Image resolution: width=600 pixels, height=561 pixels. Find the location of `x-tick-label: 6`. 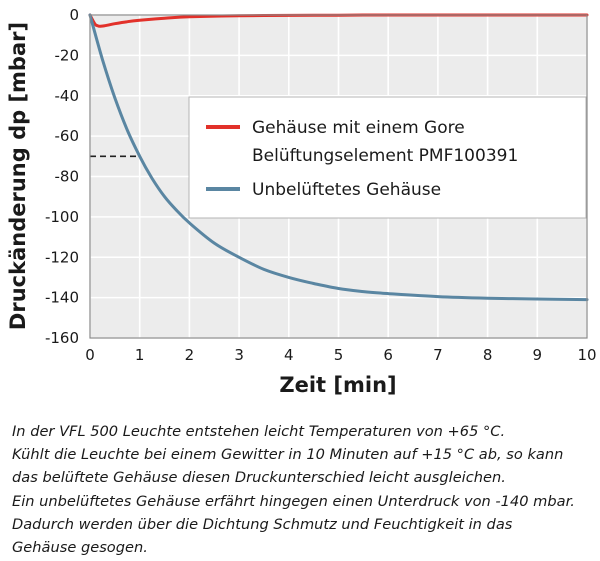

x-tick-label: 6 is located at coordinates (388, 355).